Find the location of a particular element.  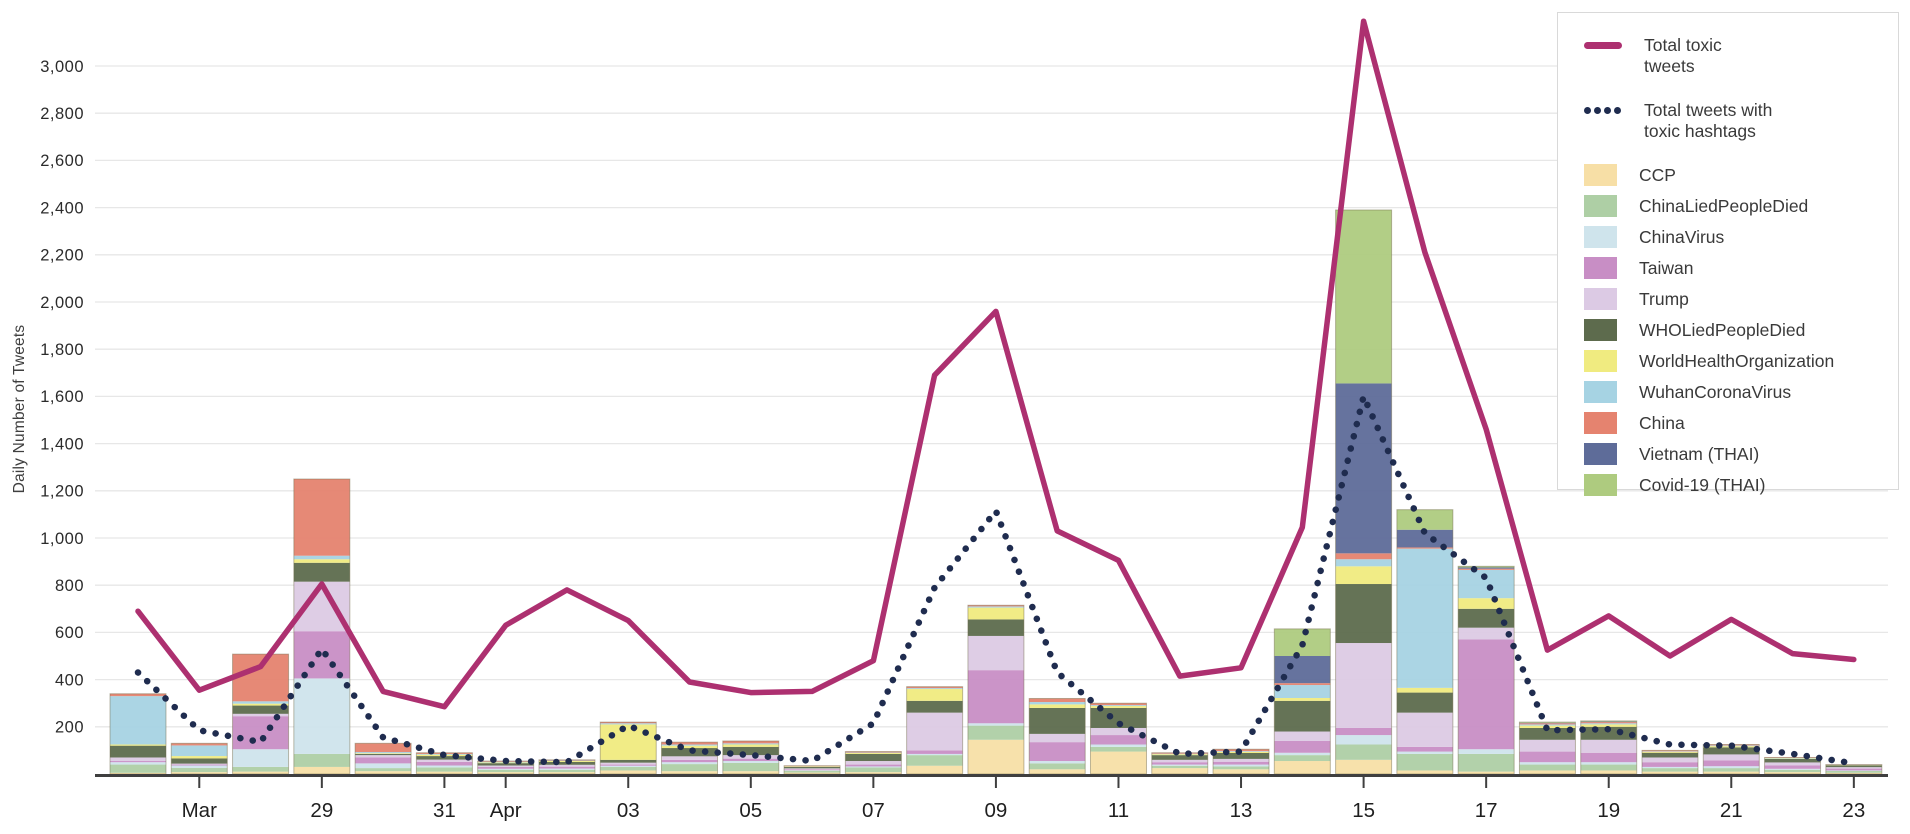

legend-item-chinaliedpeopledied: ChinaLiedPeopleDied is located at coordinates (1736, 206).